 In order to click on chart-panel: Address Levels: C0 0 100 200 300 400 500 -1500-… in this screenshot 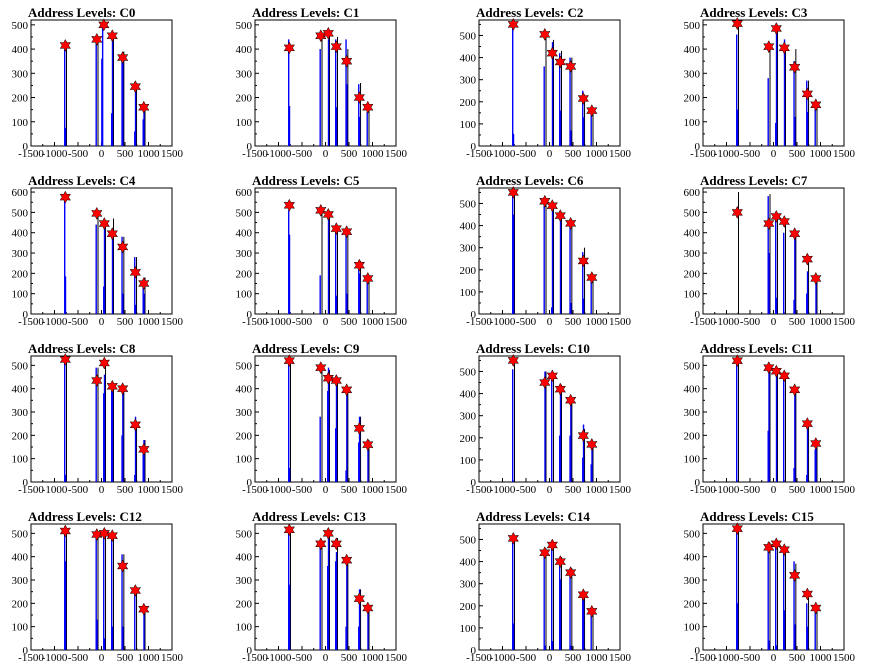, I will do `click(112, 84)`.